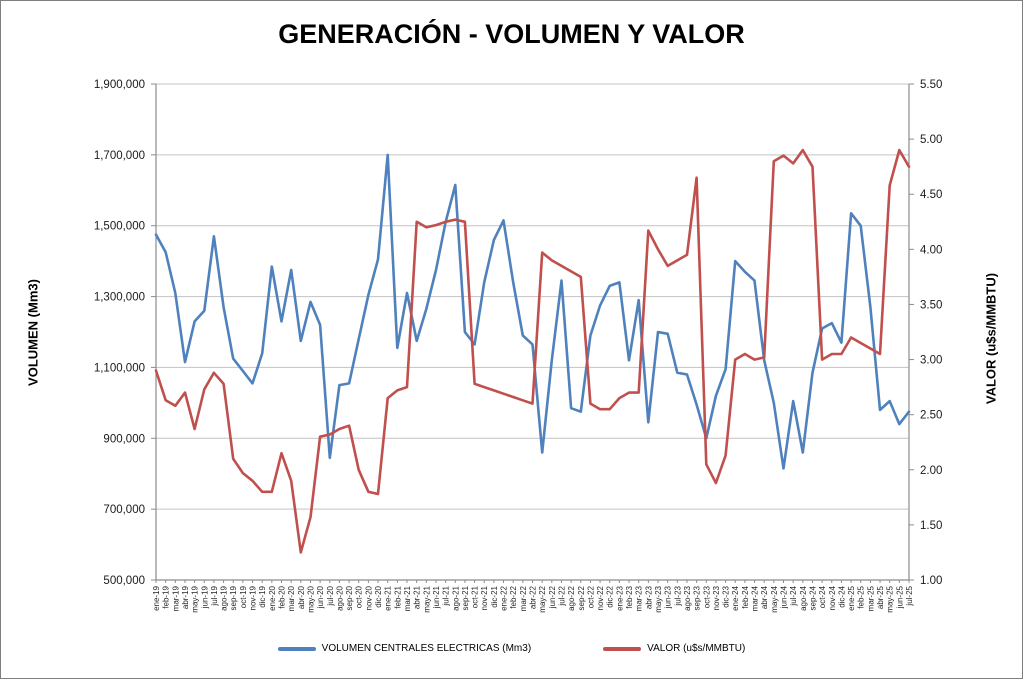  I want to click on svg-text: 5.50, so click(931, 85).